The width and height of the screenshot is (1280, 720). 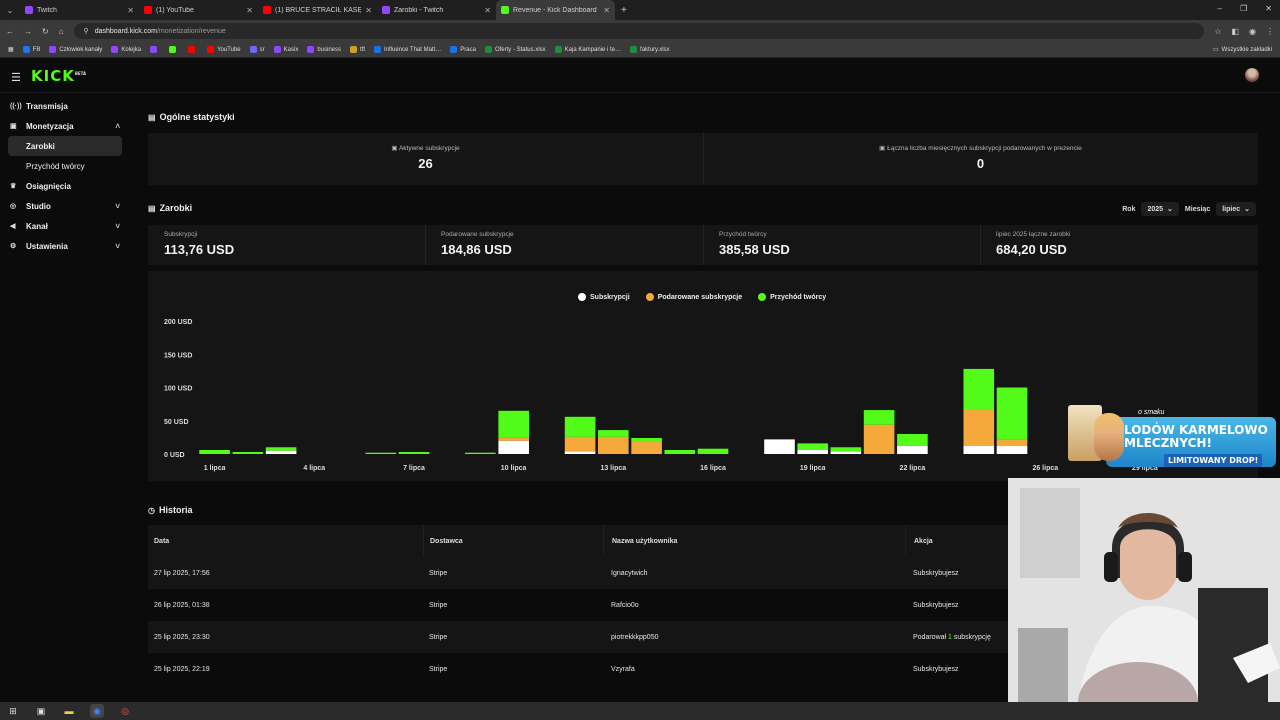 I want to click on sidebar-item-ustawienia: ⚙ Ustawienia ˅, so click(x=65, y=246).